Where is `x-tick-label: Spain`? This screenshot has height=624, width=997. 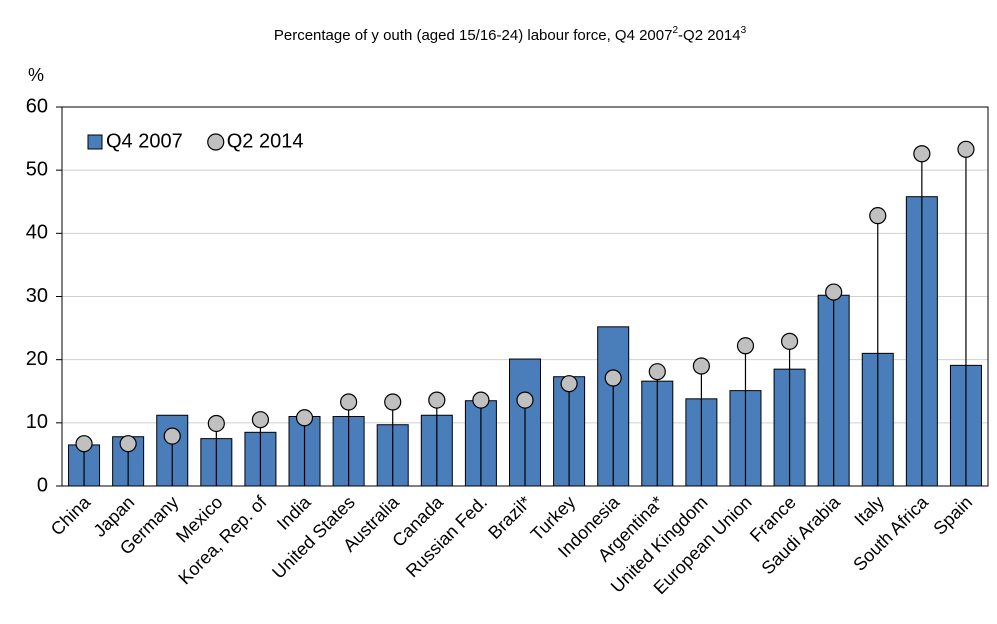 x-tick-label: Spain is located at coordinates (952, 515).